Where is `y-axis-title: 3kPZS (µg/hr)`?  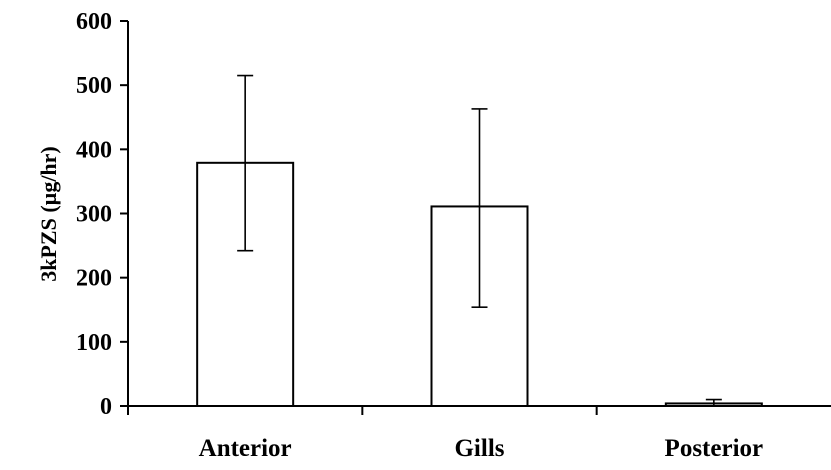
y-axis-title: 3kPZS (µg/hr) is located at coordinates (48, 214).